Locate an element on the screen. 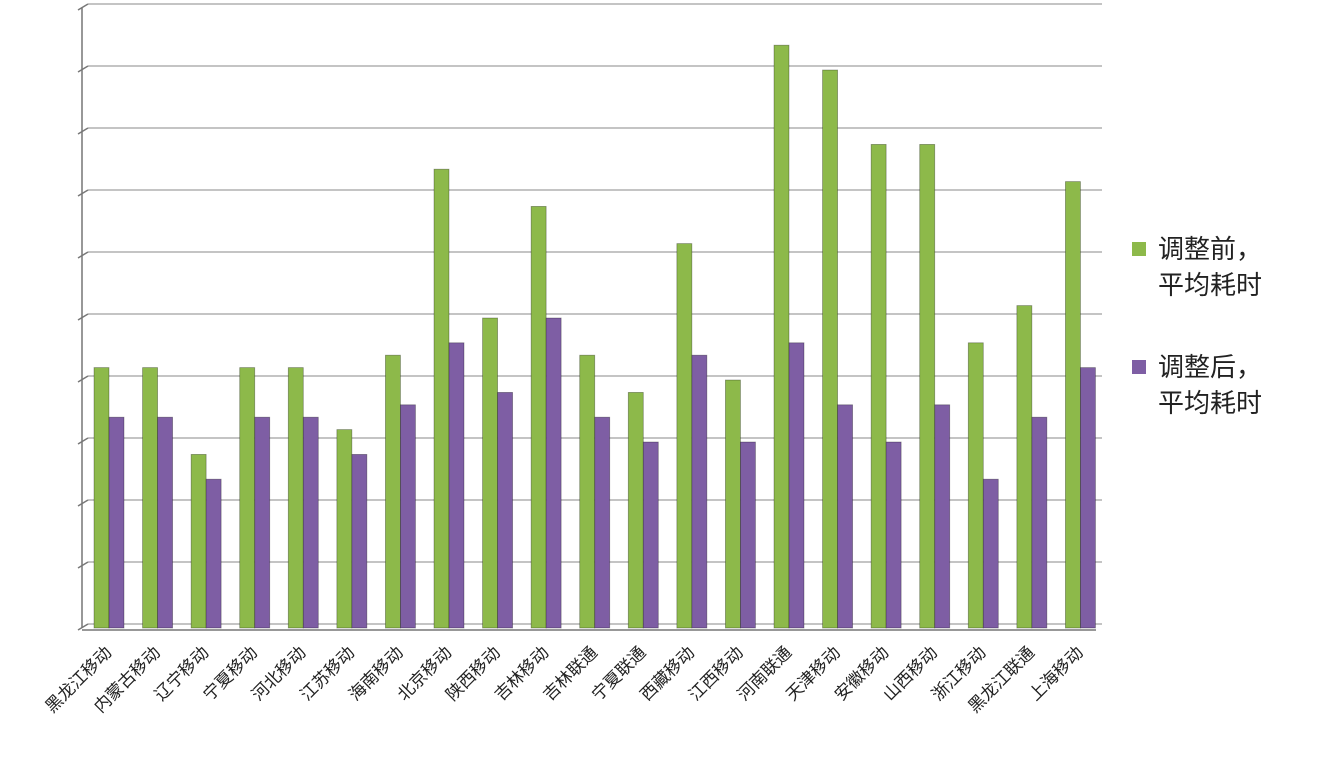 This screenshot has width=1332, height=760. legend: 调整前，平均耗时 调整后，平均耗时 is located at coordinates (1202, 350).